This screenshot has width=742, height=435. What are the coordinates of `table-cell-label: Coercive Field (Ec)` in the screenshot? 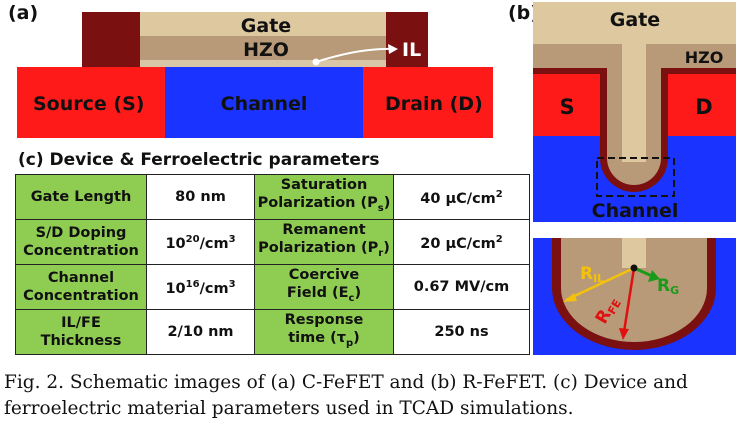 It's located at (324, 287).